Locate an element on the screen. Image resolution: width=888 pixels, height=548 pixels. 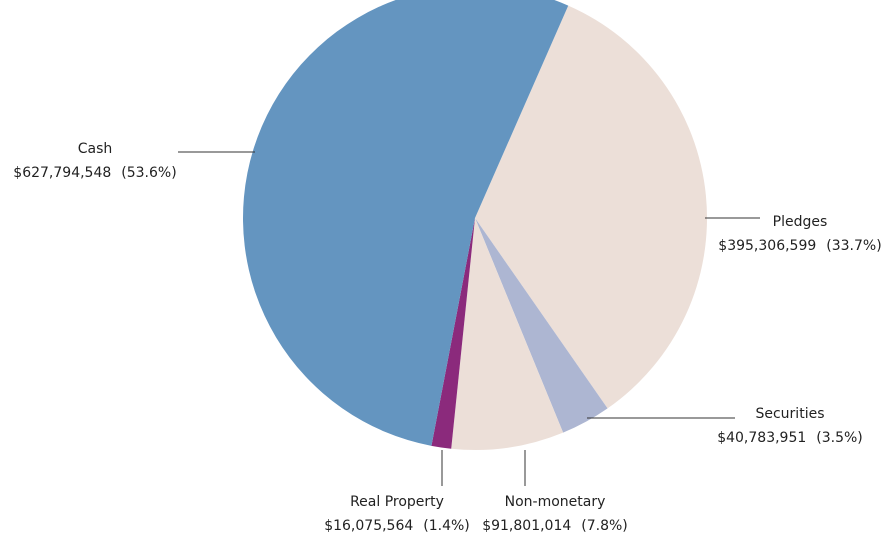
percent-label: (7.8%) is located at coordinates (604, 526).